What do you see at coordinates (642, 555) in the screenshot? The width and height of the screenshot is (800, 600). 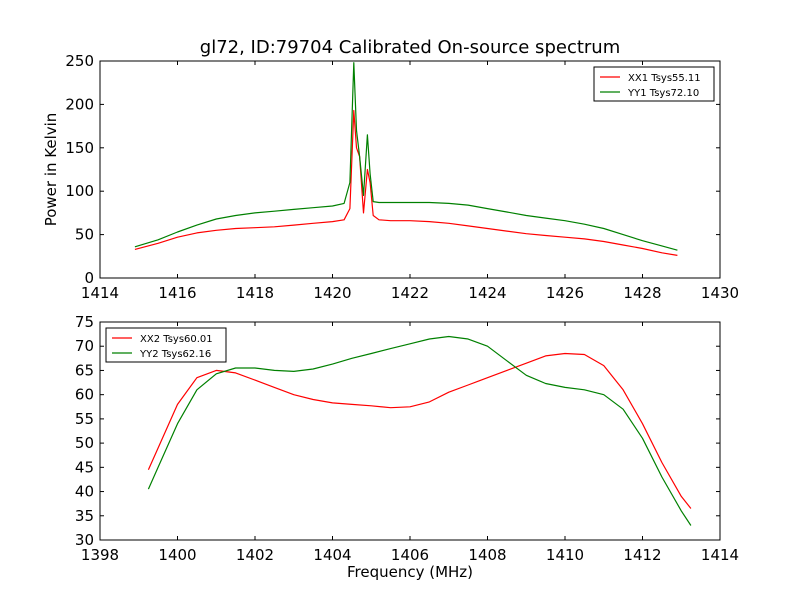 I see `x-tick-label: 1412` at bounding box center [642, 555].